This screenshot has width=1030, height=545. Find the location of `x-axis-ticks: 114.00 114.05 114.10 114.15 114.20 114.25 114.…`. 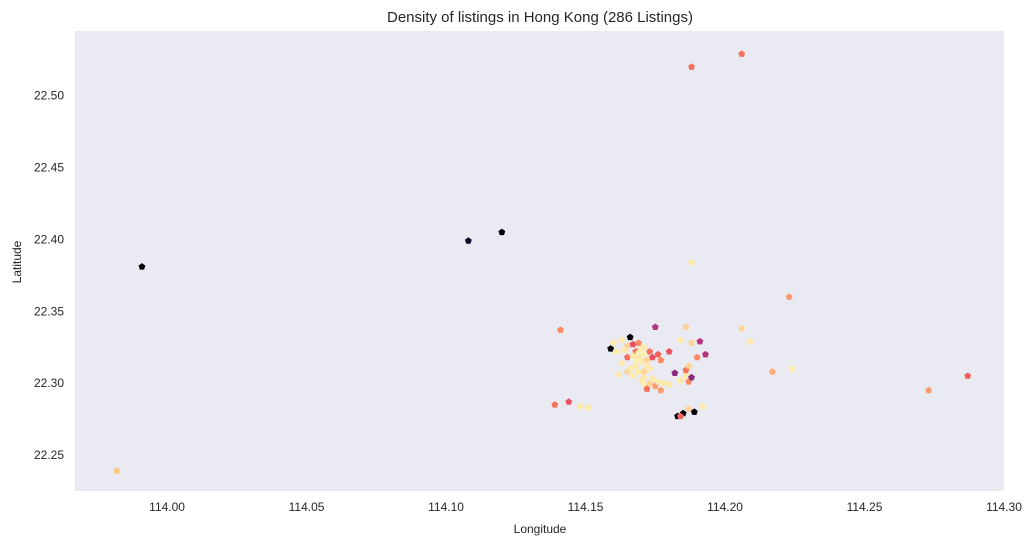

x-axis-ticks: 114.00 114.05 114.10 114.15 114.20 114.25 114.… is located at coordinates (585, 507).